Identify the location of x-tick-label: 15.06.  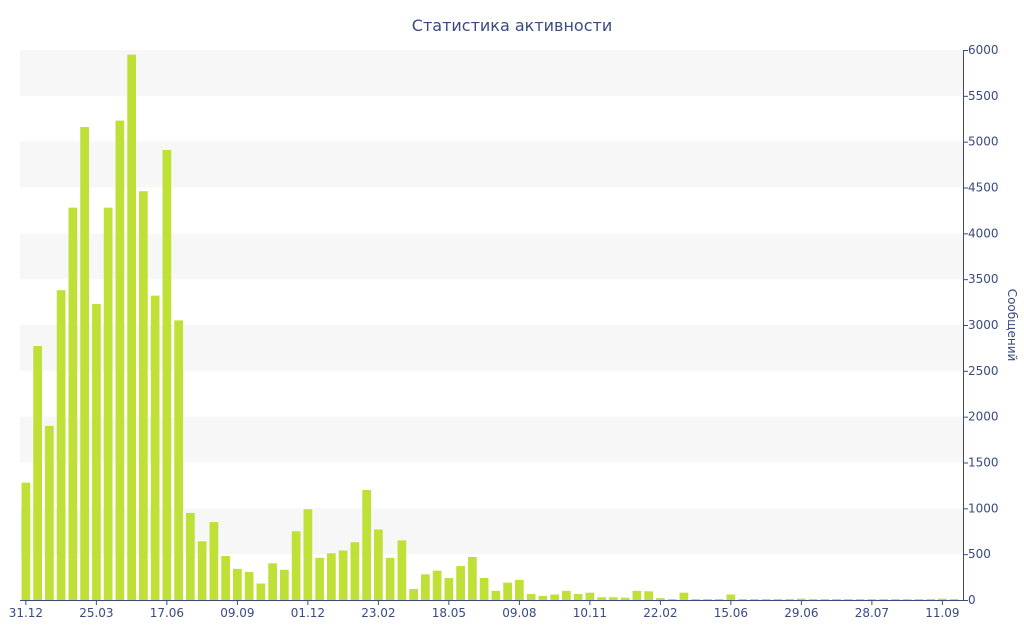
(731, 613).